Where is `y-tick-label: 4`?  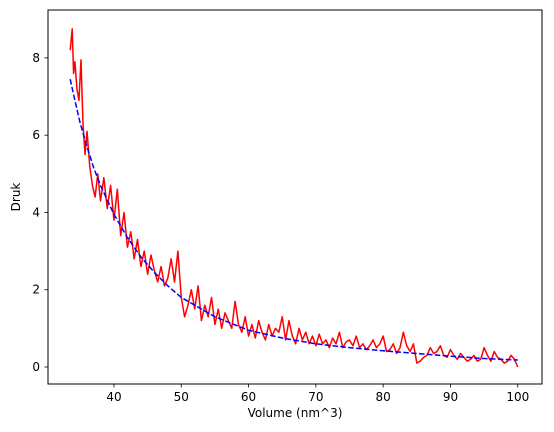 y-tick-label: 4 is located at coordinates (36, 212).